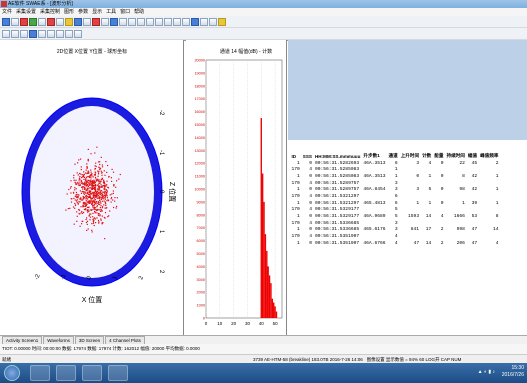  What do you see at coordinates (6, 21) in the screenshot?
I see `open-icon` at bounding box center [6, 21].